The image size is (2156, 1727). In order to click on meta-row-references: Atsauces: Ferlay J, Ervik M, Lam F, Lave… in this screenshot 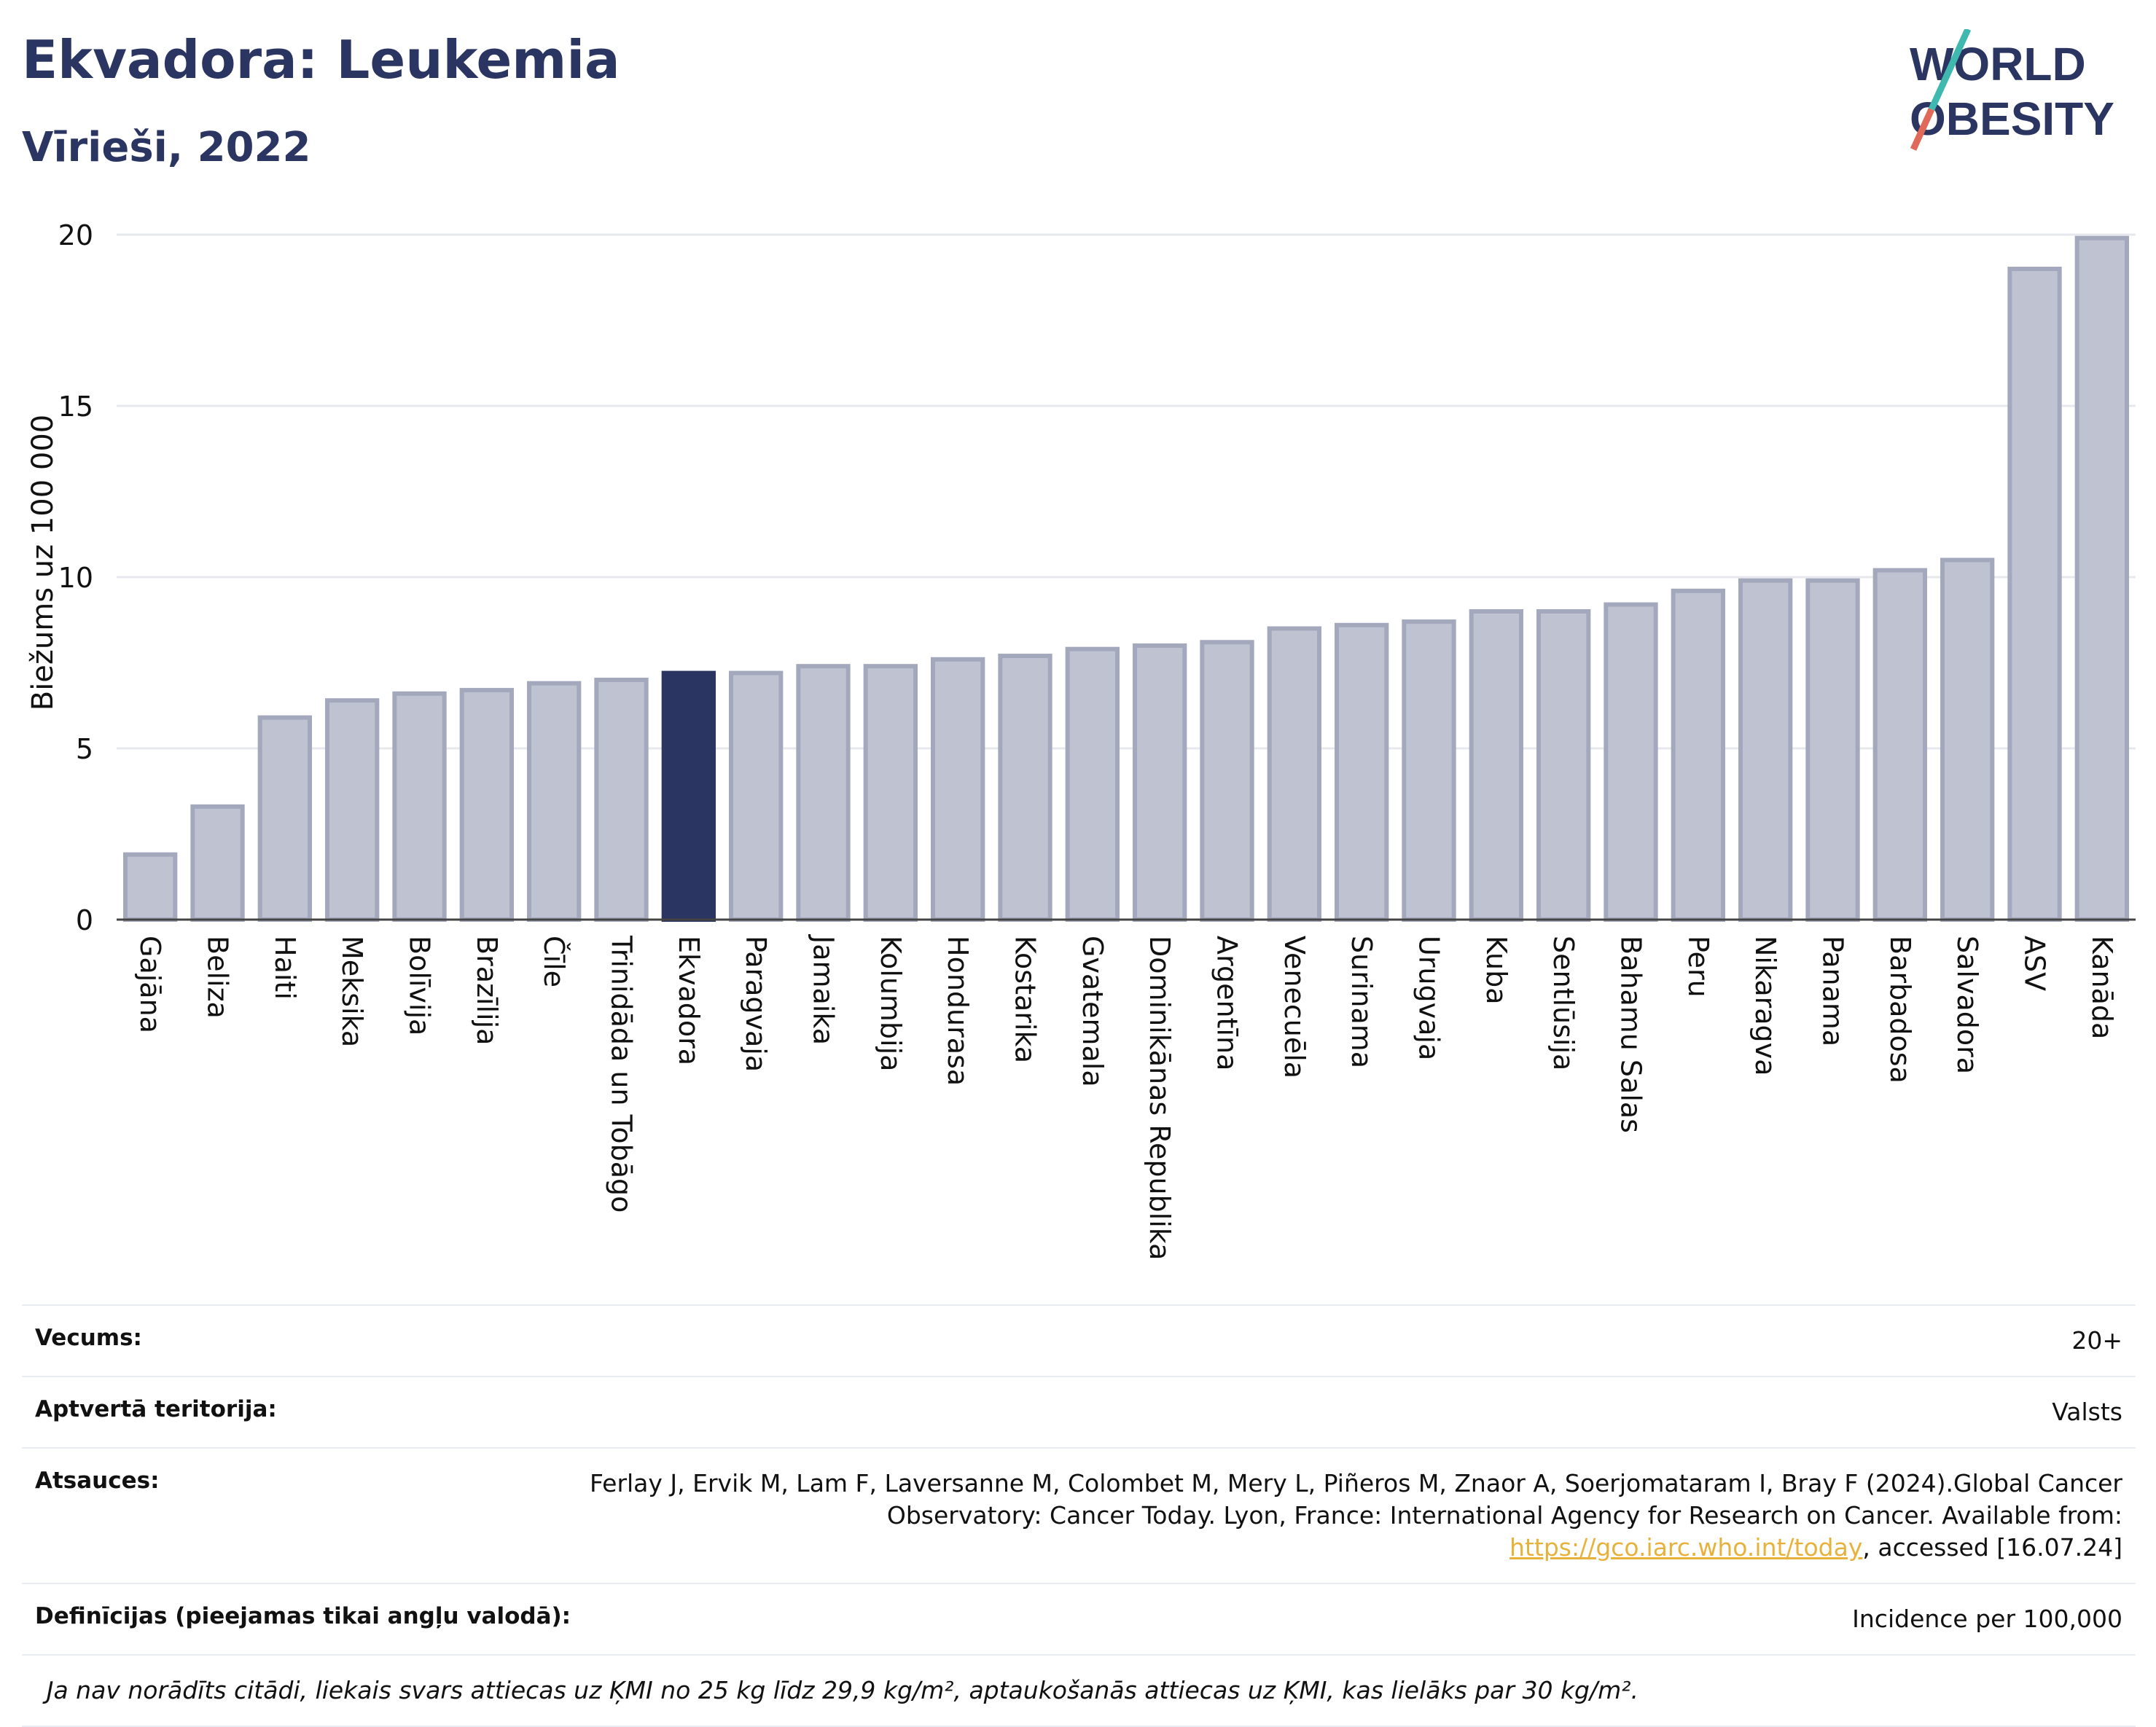, I will do `click(1079, 1515)`.